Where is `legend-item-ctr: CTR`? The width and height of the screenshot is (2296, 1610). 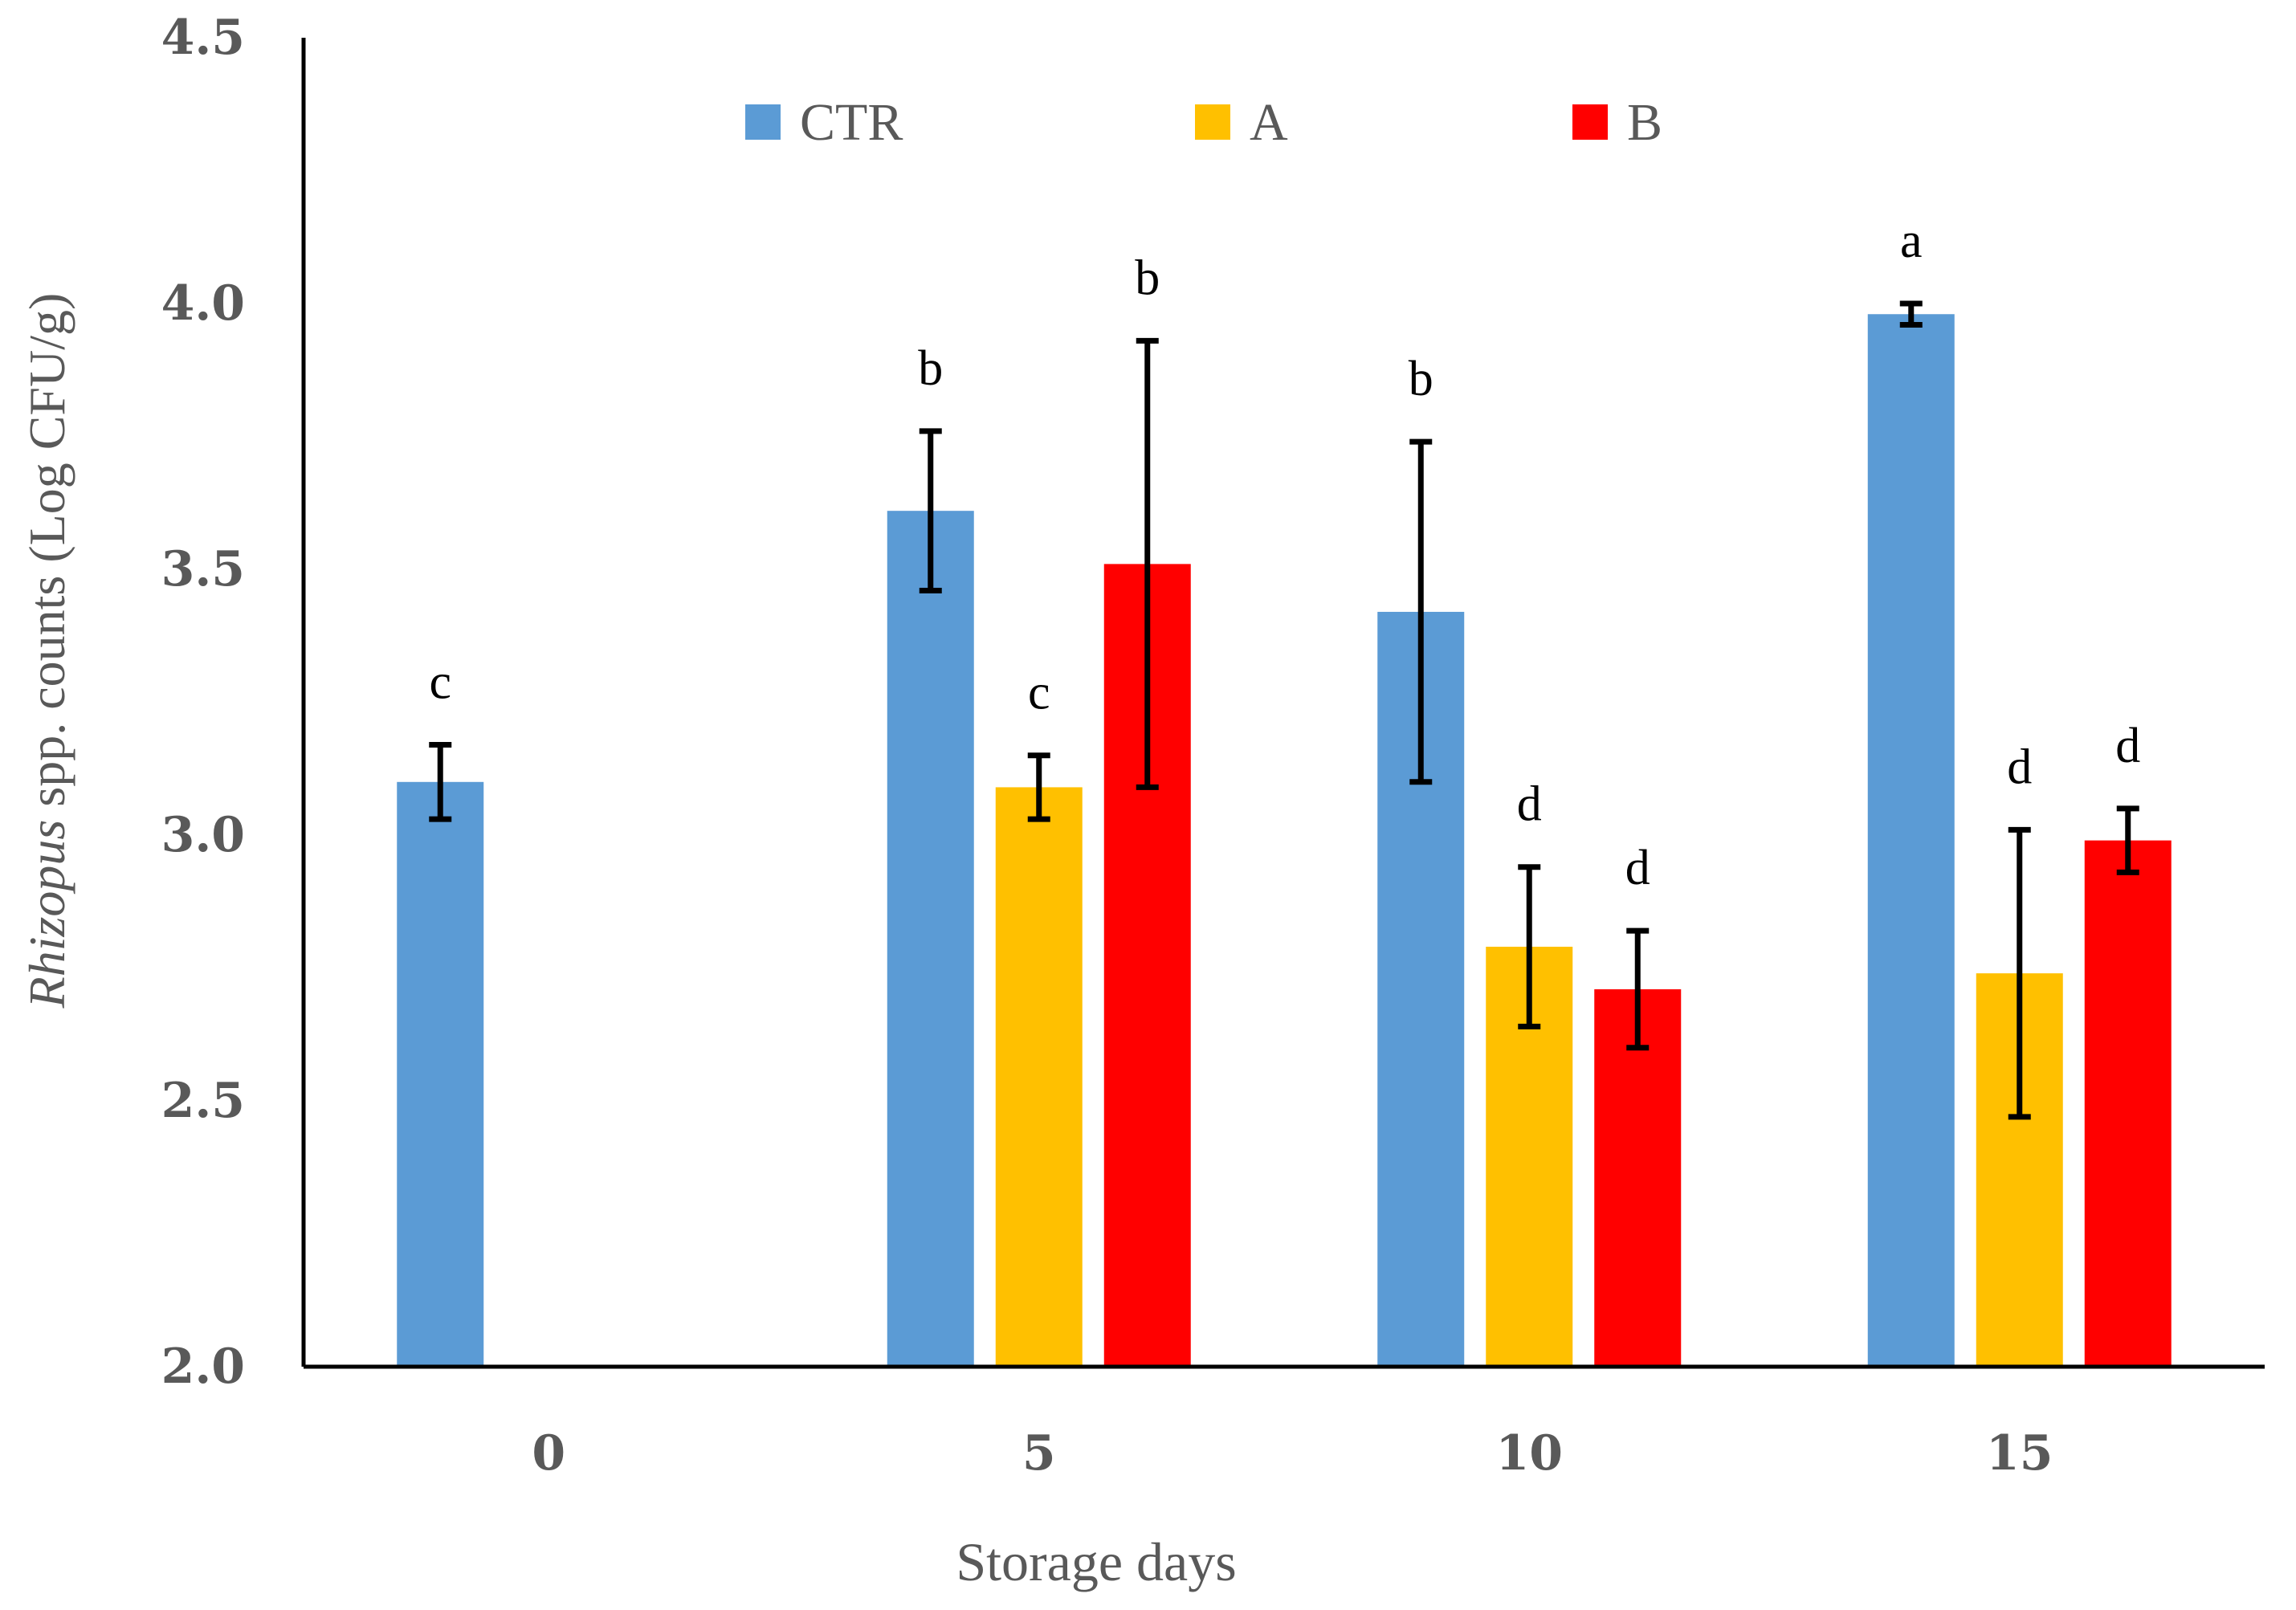 legend-item-ctr: CTR is located at coordinates (824, 122).